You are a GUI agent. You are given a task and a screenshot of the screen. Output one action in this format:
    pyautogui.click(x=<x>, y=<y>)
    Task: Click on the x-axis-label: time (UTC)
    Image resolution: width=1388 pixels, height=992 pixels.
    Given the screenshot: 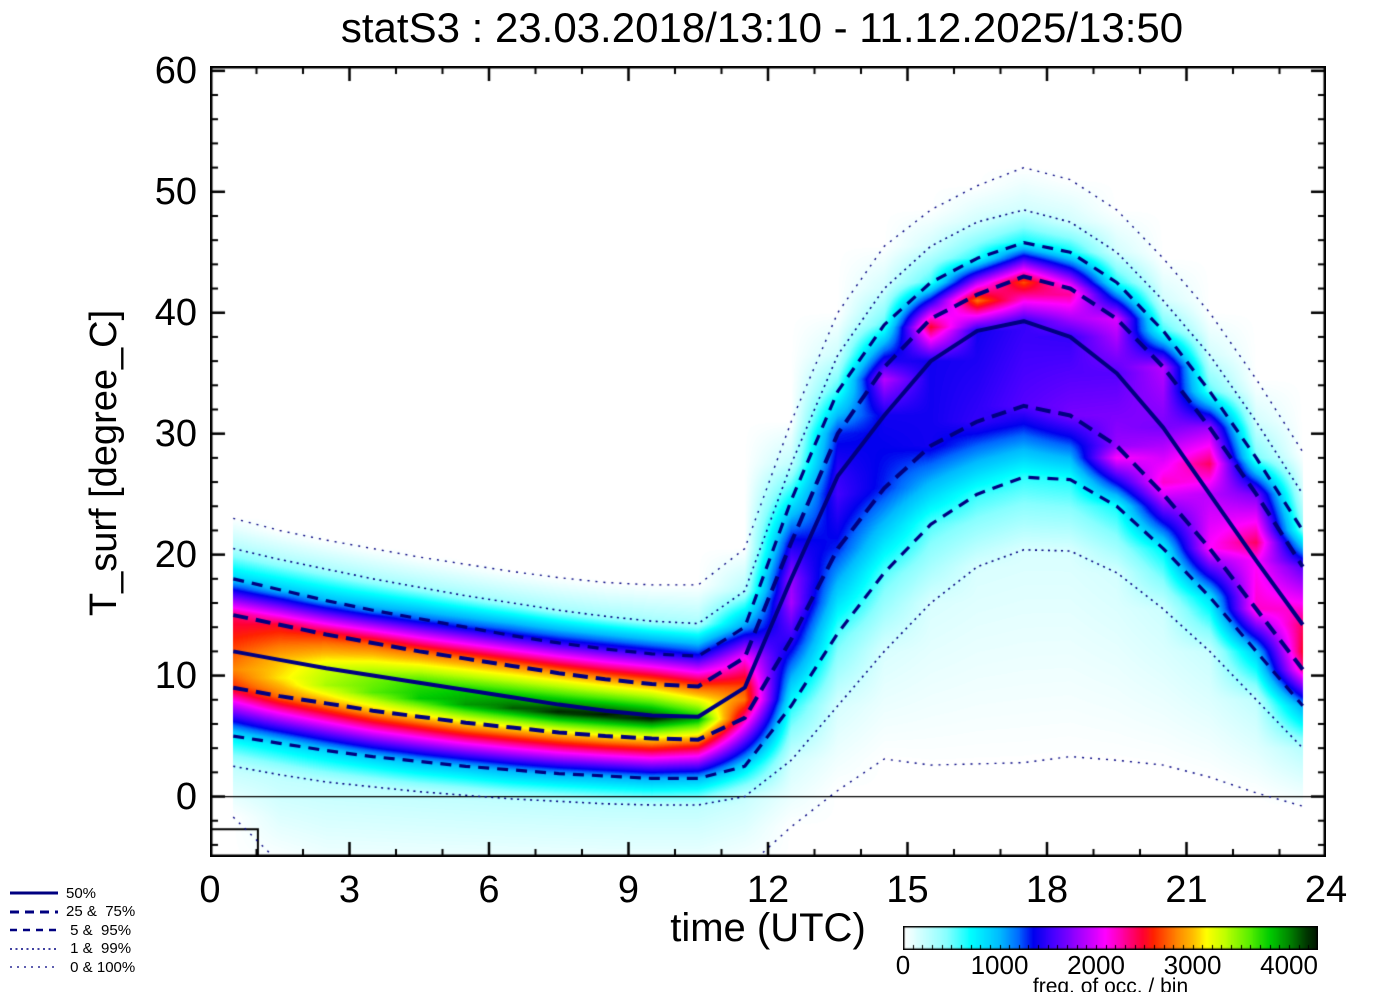 What is the action you would take?
    pyautogui.click(x=768, y=928)
    